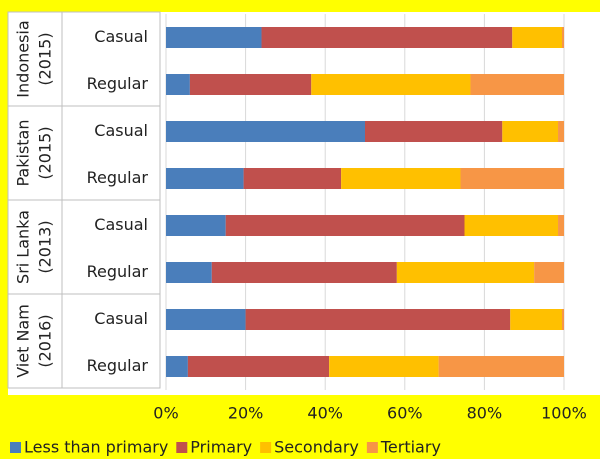  Describe the element at coordinates (564, 413) in the screenshot. I see `x-tick-label: 100%` at that location.